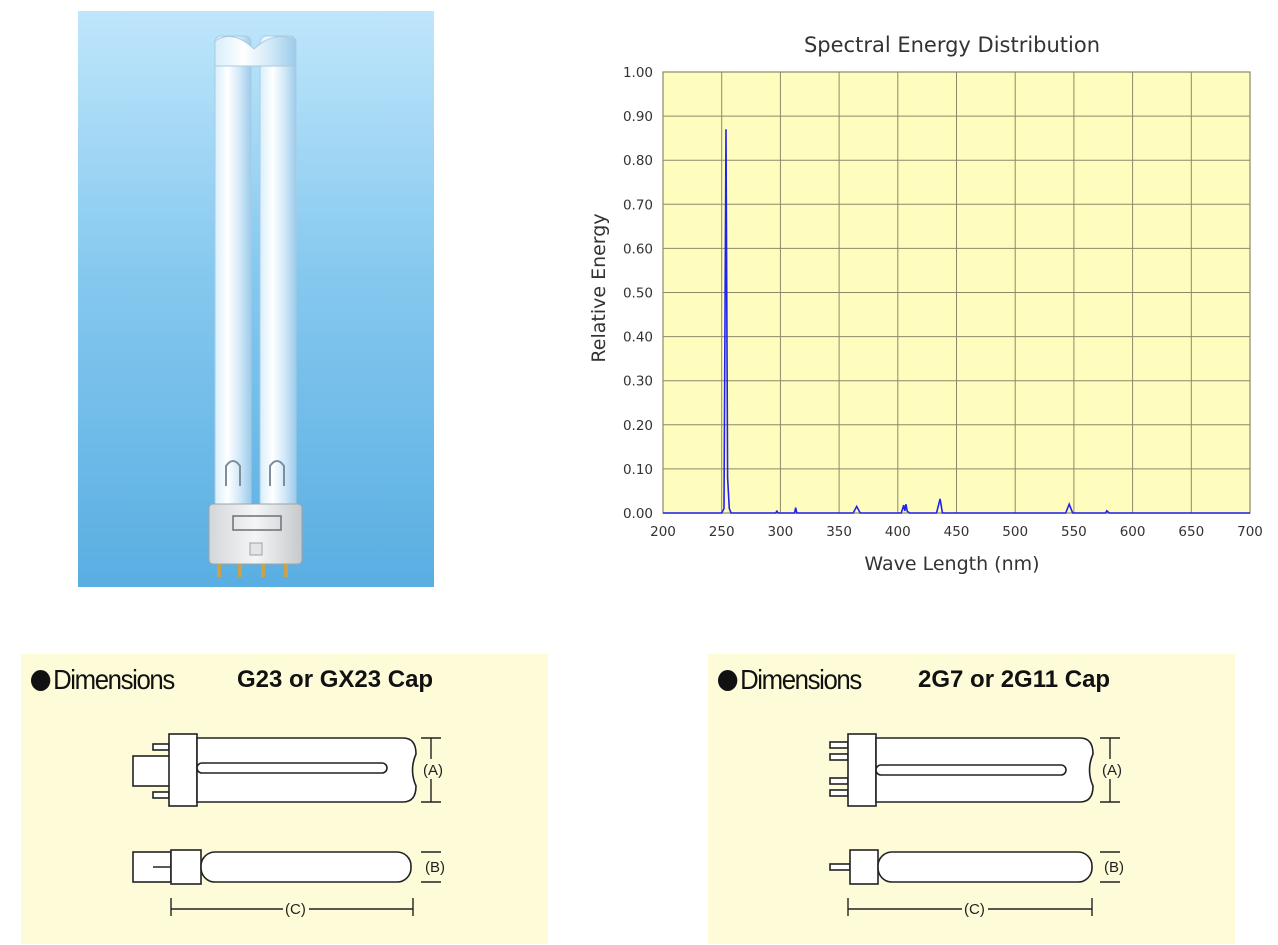 The image size is (1278, 945). What do you see at coordinates (1133, 532) in the screenshot?
I see `x-tick-label: 600` at bounding box center [1133, 532].